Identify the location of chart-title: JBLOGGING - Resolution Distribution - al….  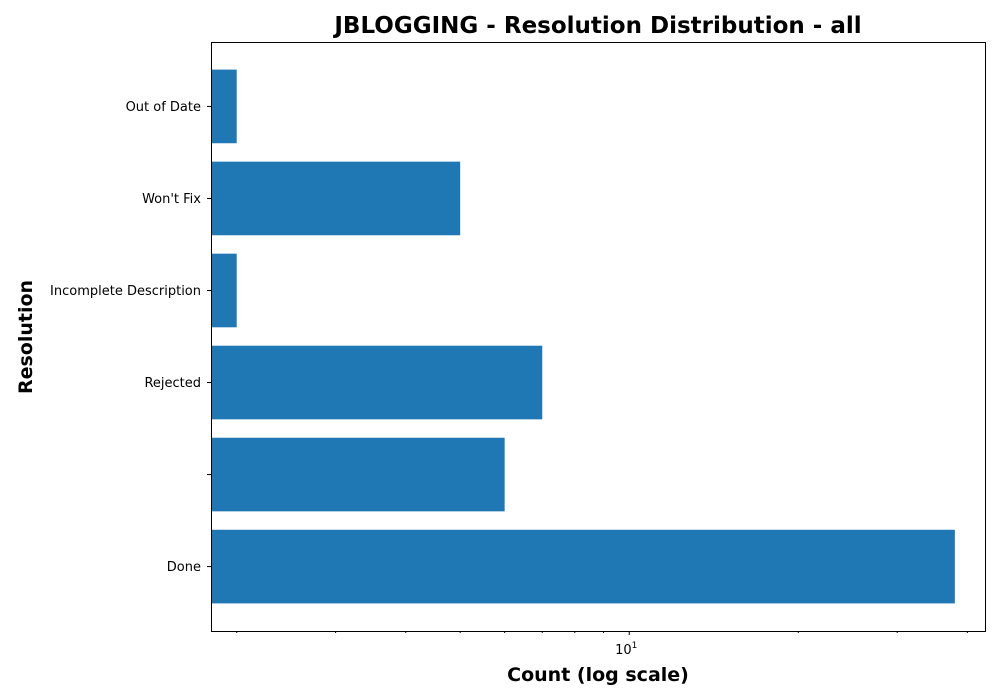
(596, 26).